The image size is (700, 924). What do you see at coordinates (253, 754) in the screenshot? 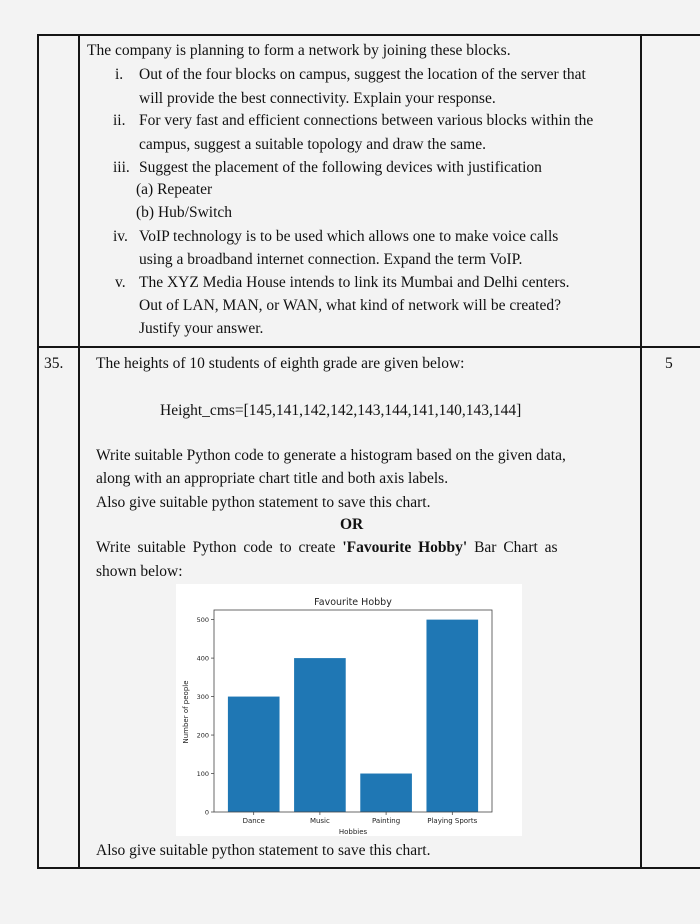
I see `bar-dance` at bounding box center [253, 754].